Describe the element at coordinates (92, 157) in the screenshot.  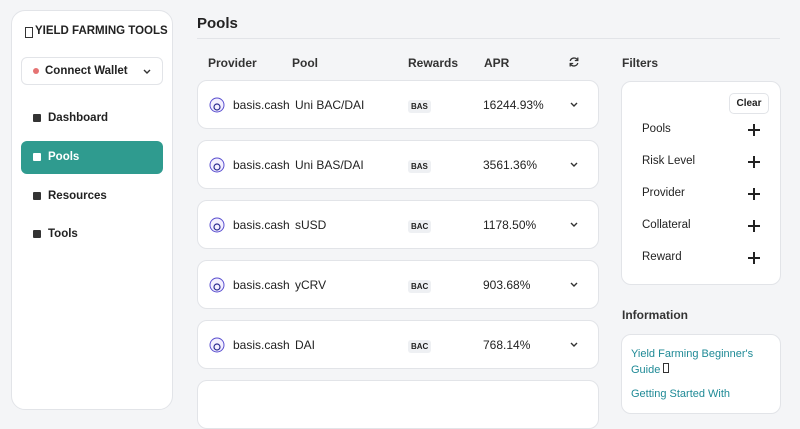
I see `nav-item: Pools` at that location.